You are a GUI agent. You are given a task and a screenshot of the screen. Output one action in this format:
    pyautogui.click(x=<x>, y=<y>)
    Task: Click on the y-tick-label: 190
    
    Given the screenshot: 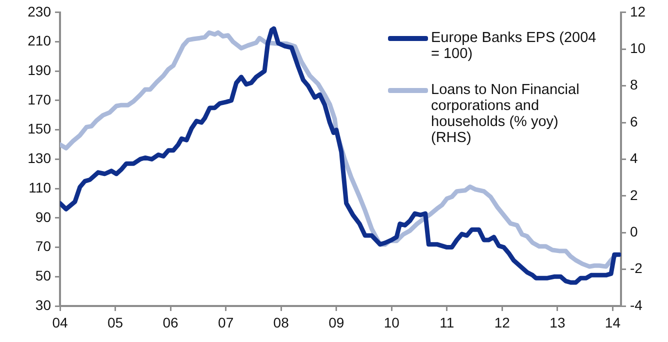 What is the action you would take?
    pyautogui.click(x=40, y=70)
    